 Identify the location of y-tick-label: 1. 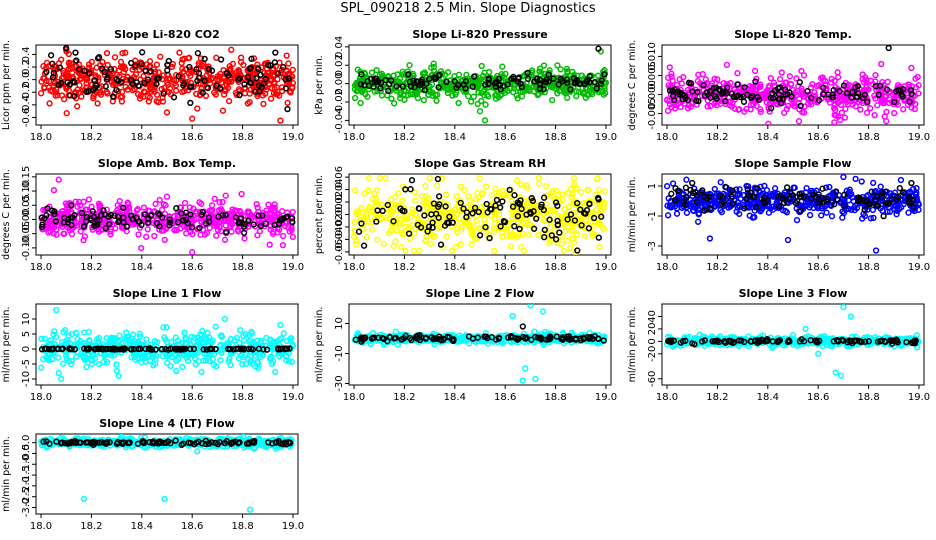
(652, 186).